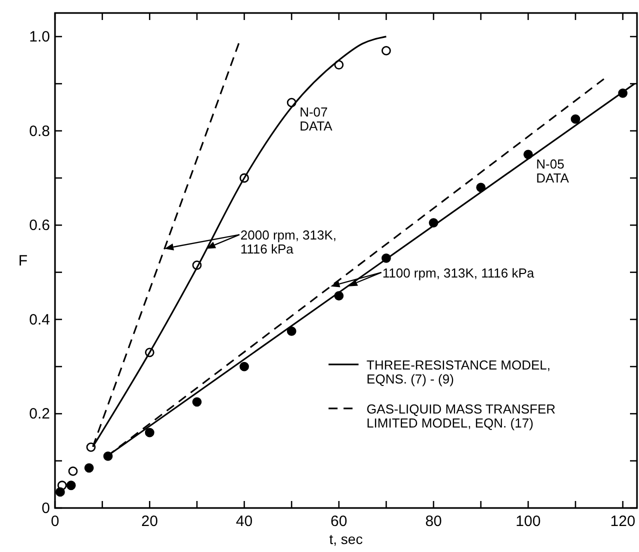  What do you see at coordinates (458, 272) in the screenshot?
I see `annotation: 1100 rpm, 313K, 1116 kPa` at bounding box center [458, 272].